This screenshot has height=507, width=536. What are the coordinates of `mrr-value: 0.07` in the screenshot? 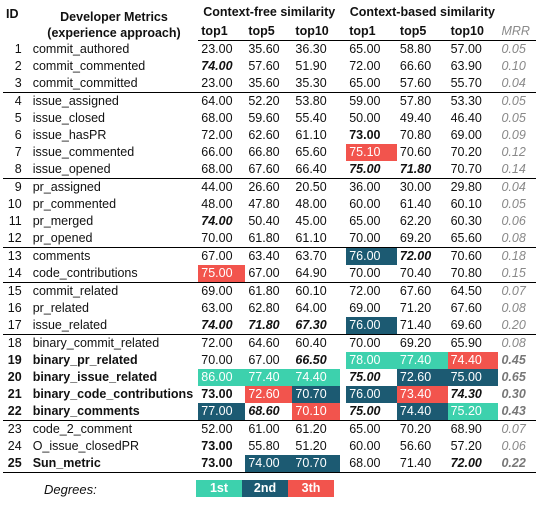 It's located at (517, 429).